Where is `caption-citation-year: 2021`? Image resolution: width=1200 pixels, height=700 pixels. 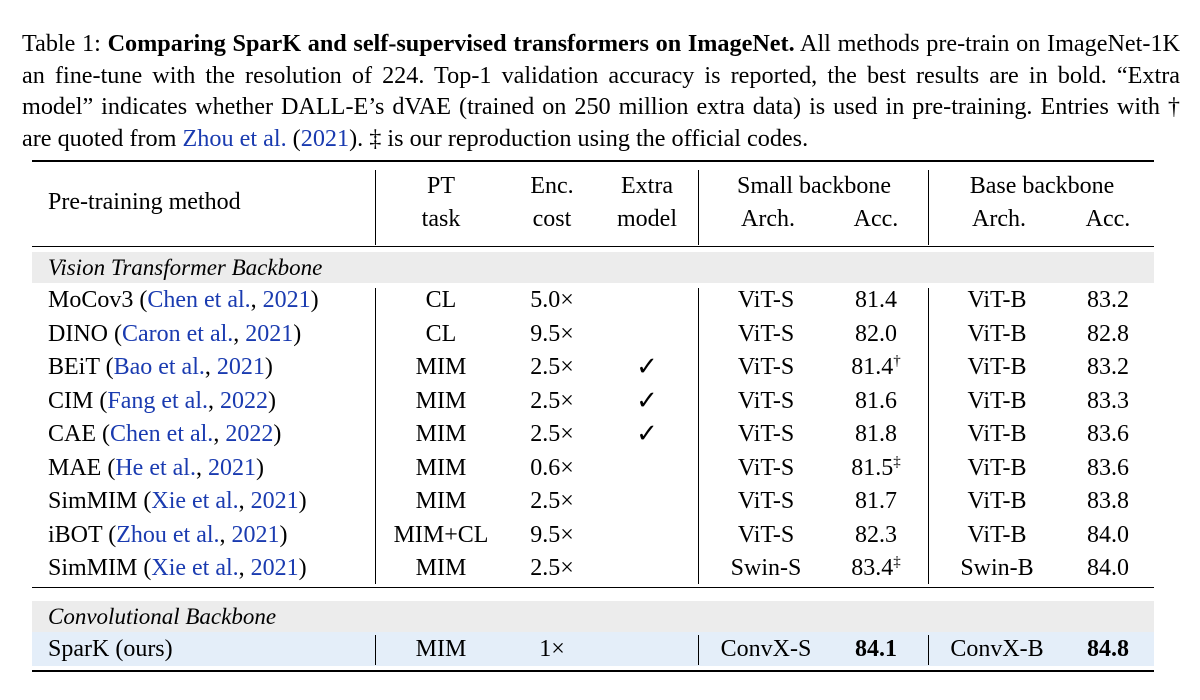 caption-citation-year: 2021 is located at coordinates (325, 138).